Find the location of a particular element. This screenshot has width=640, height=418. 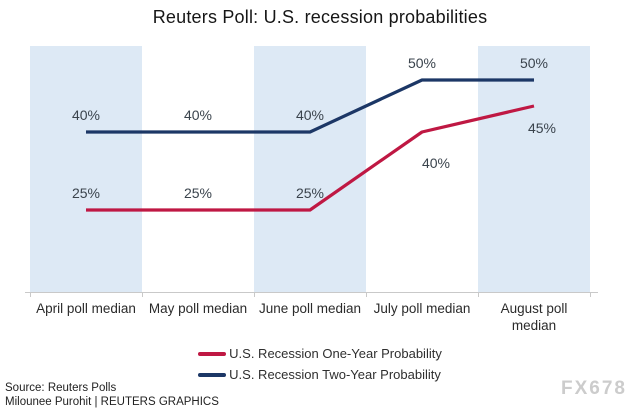

legend-label-one-year: U.S. Recession One-Year Probability is located at coordinates (335, 353).